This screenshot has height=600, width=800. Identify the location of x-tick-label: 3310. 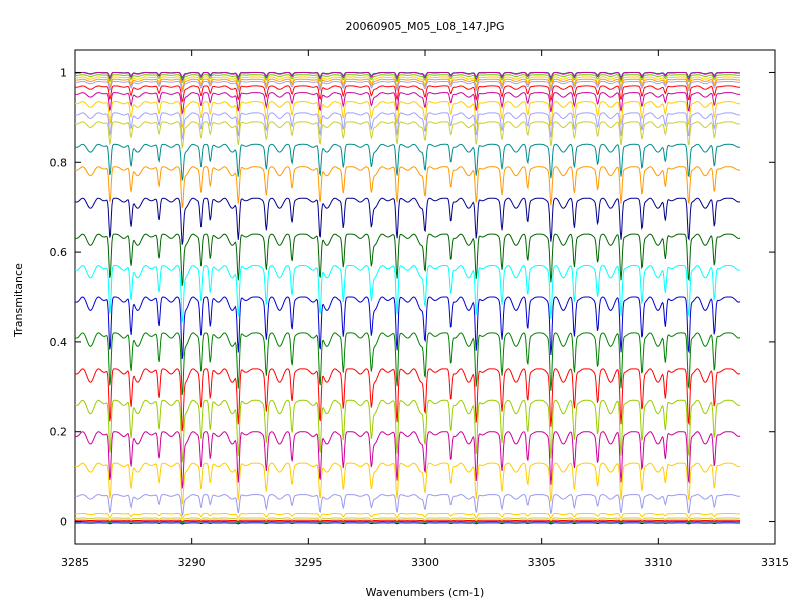
(658, 562).